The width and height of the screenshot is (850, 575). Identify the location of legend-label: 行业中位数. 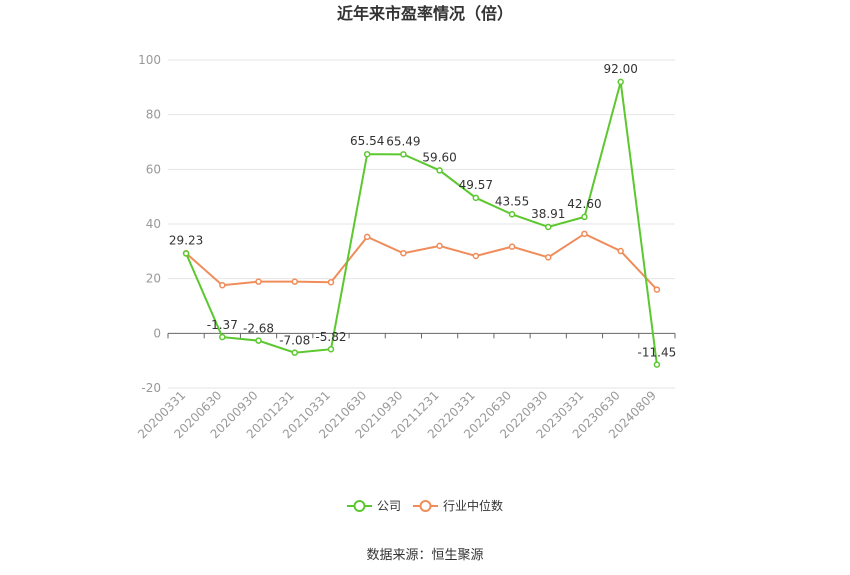
(473, 505).